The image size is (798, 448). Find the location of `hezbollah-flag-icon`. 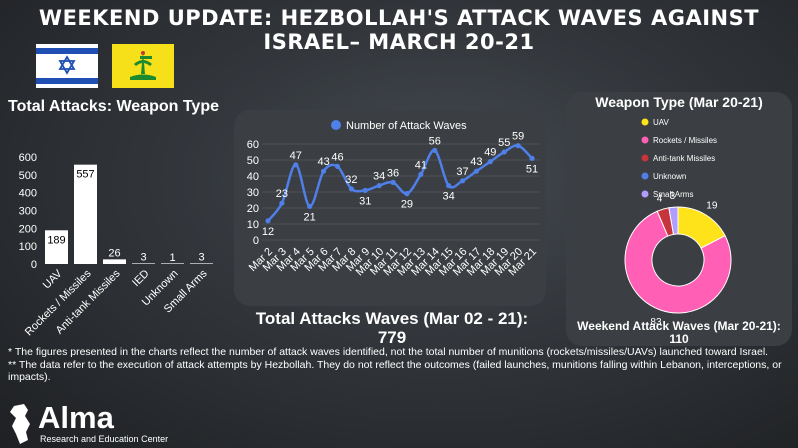

hezbollah-flag-icon is located at coordinates (143, 66).